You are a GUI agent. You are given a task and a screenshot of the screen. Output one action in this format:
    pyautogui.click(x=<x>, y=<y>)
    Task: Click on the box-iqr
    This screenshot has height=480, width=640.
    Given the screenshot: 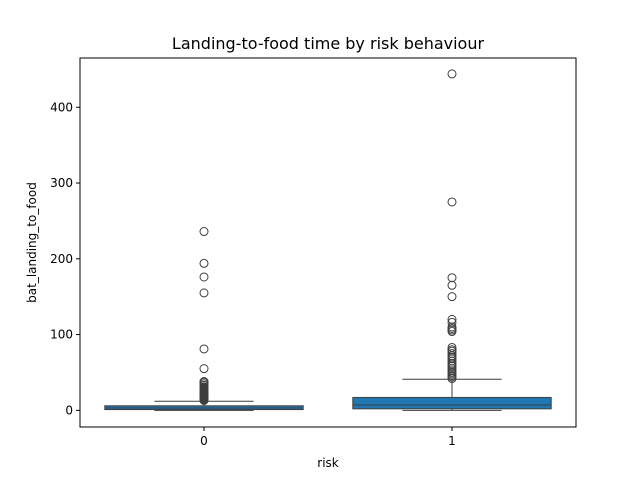 What is the action you would take?
    pyautogui.click(x=452, y=403)
    